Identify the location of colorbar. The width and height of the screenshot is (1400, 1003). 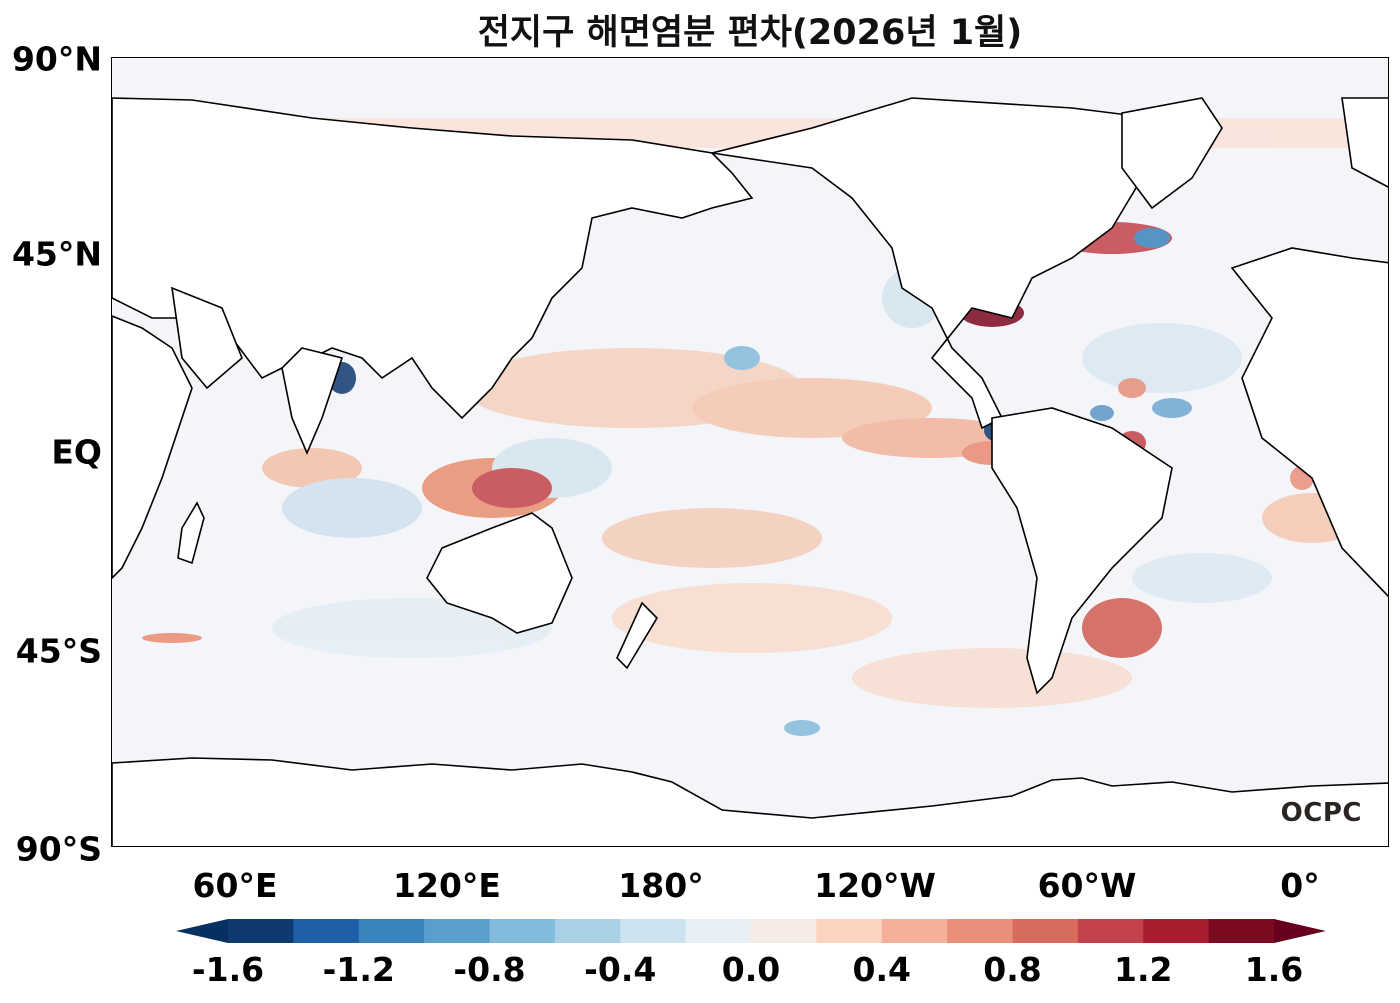
(751, 931).